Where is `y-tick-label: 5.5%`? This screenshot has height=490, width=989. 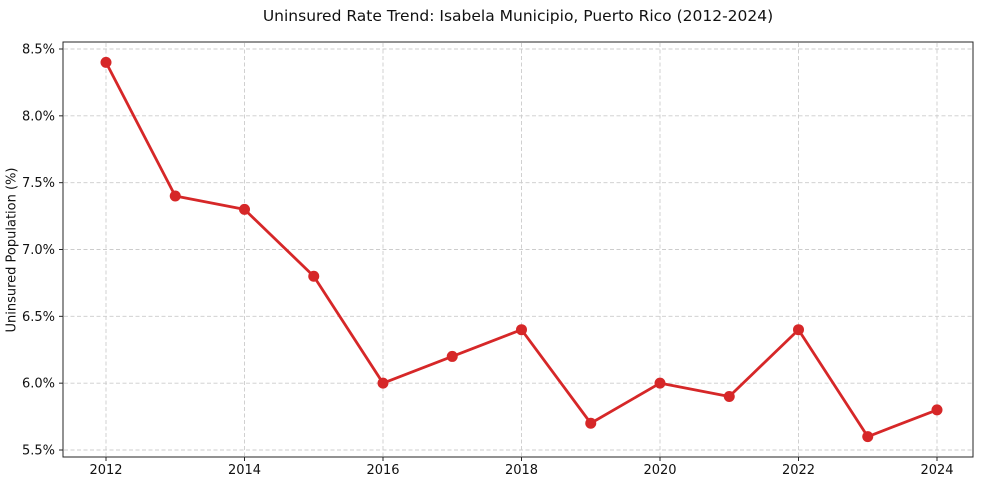 y-tick-label: 5.5% is located at coordinates (38, 451).